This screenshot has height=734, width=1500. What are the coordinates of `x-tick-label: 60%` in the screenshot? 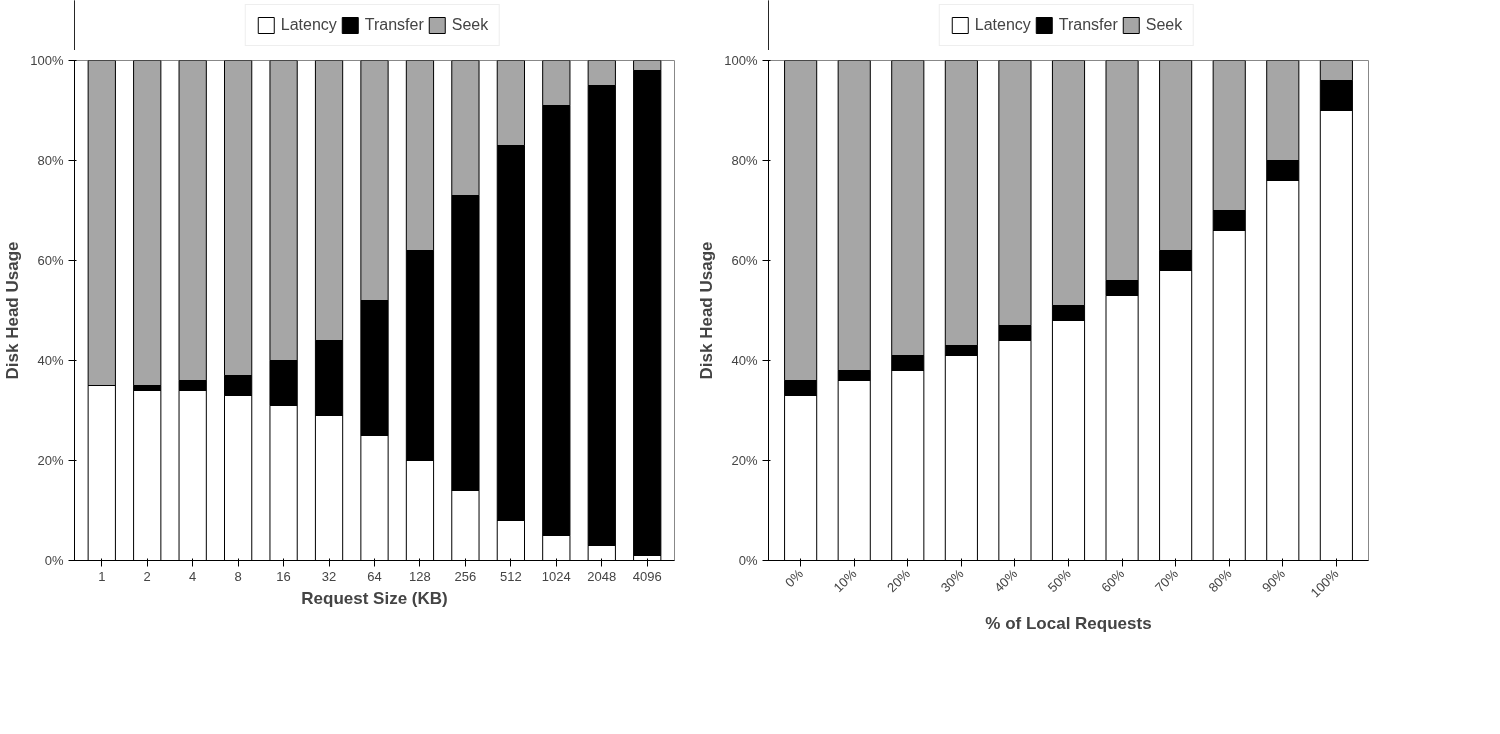 It's located at (1113, 580).